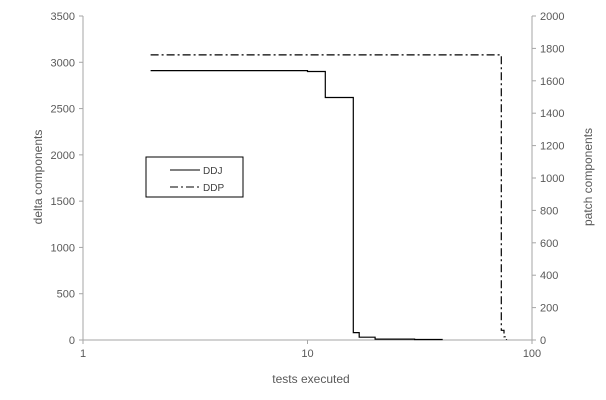 This screenshot has height=400, width=606. What do you see at coordinates (66, 295) in the screenshot?
I see `y-tick-label: 500` at bounding box center [66, 295].